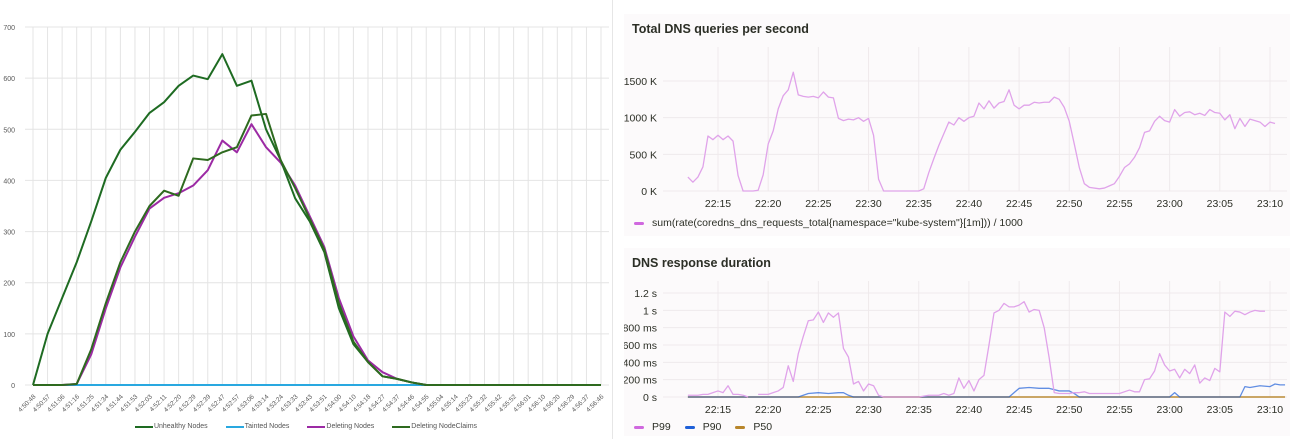  What do you see at coordinates (13, 386) in the screenshot?
I see `y-tick-label: 0` at bounding box center [13, 386].